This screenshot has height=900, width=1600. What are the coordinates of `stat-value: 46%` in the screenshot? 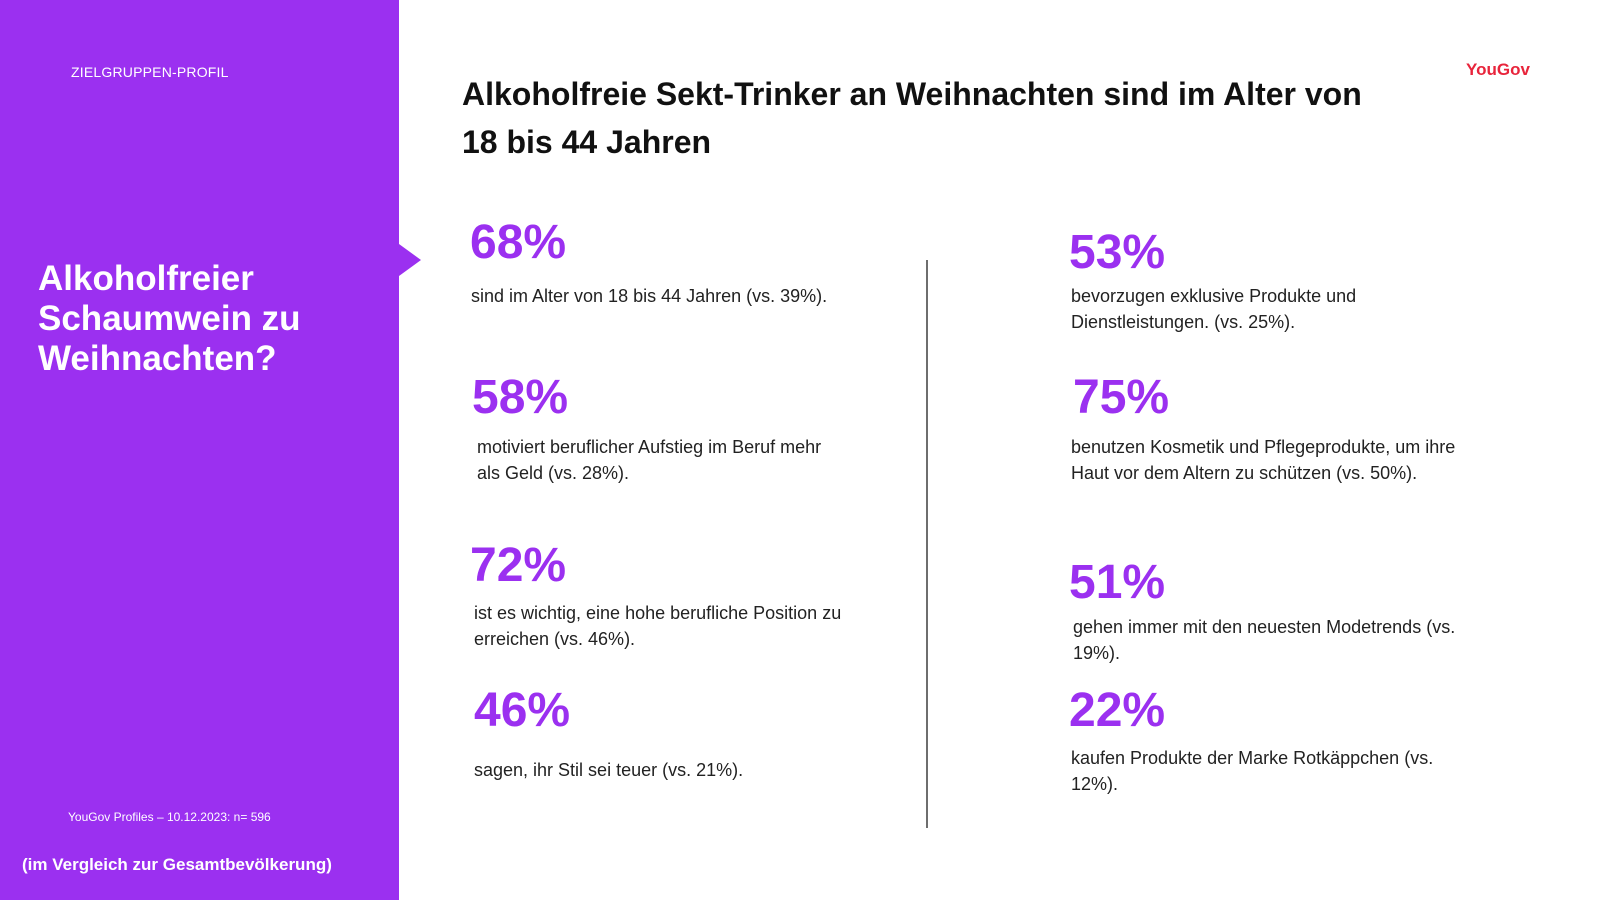 It's located at (522, 710).